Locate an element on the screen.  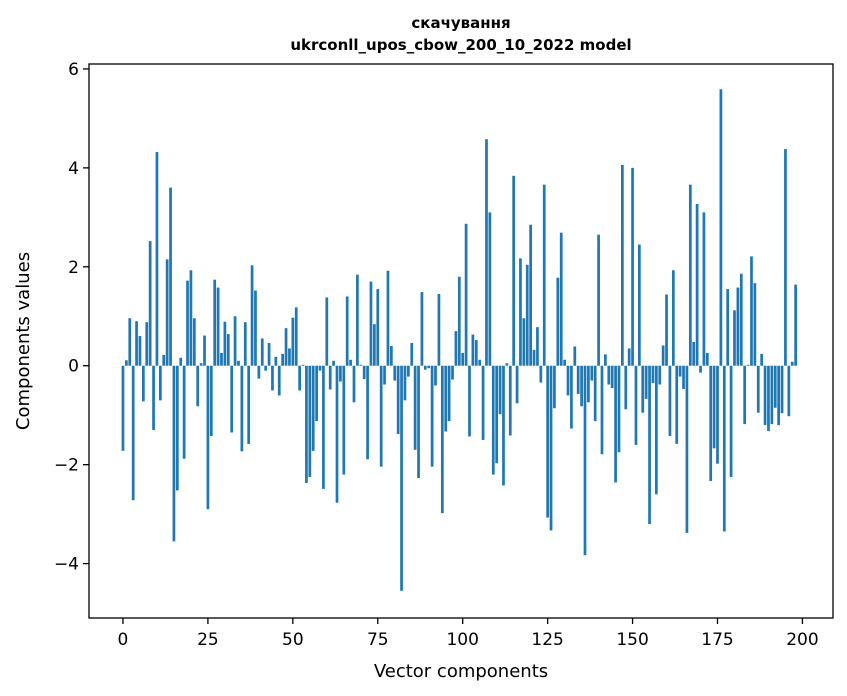
x-axis-ticks: 0 25 50 75 100 125 150 175 200 is located at coordinates (468, 634).